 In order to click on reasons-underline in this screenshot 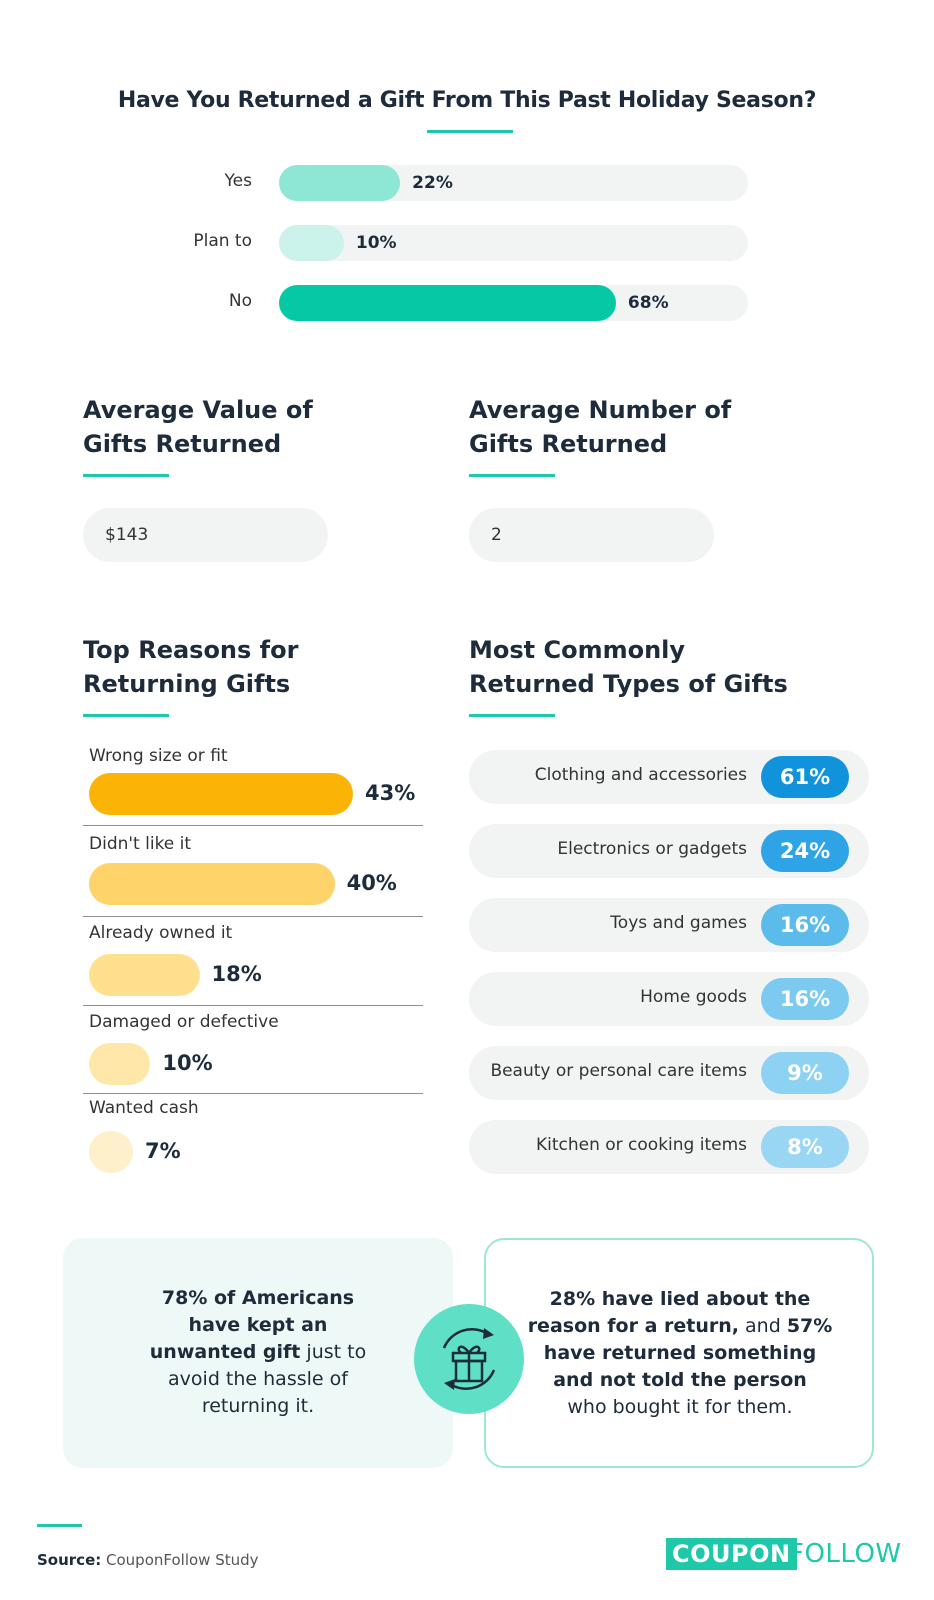, I will do `click(126, 715)`.